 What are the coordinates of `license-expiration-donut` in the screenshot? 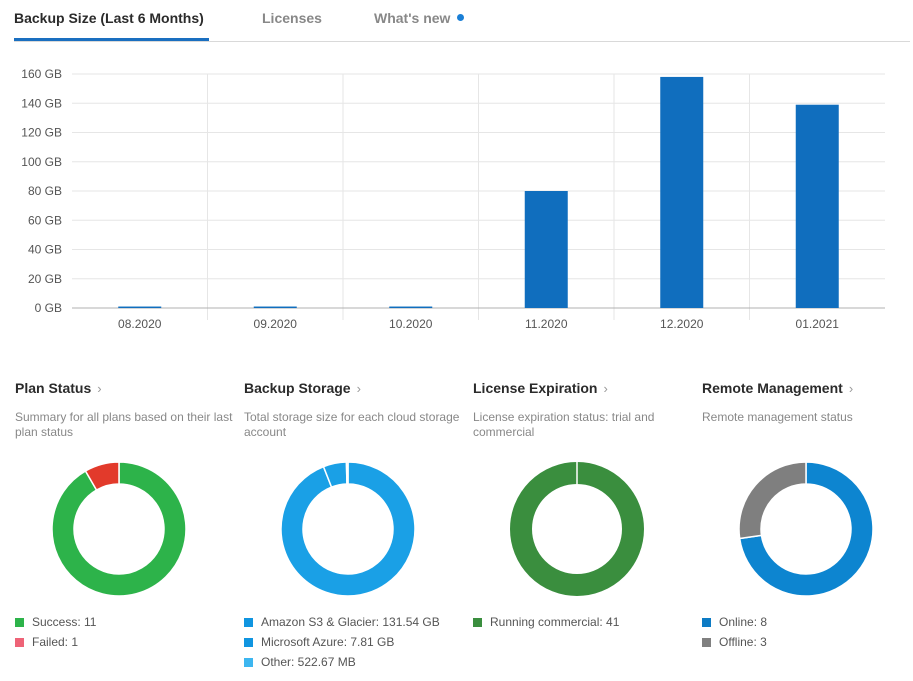 It's located at (577, 529).